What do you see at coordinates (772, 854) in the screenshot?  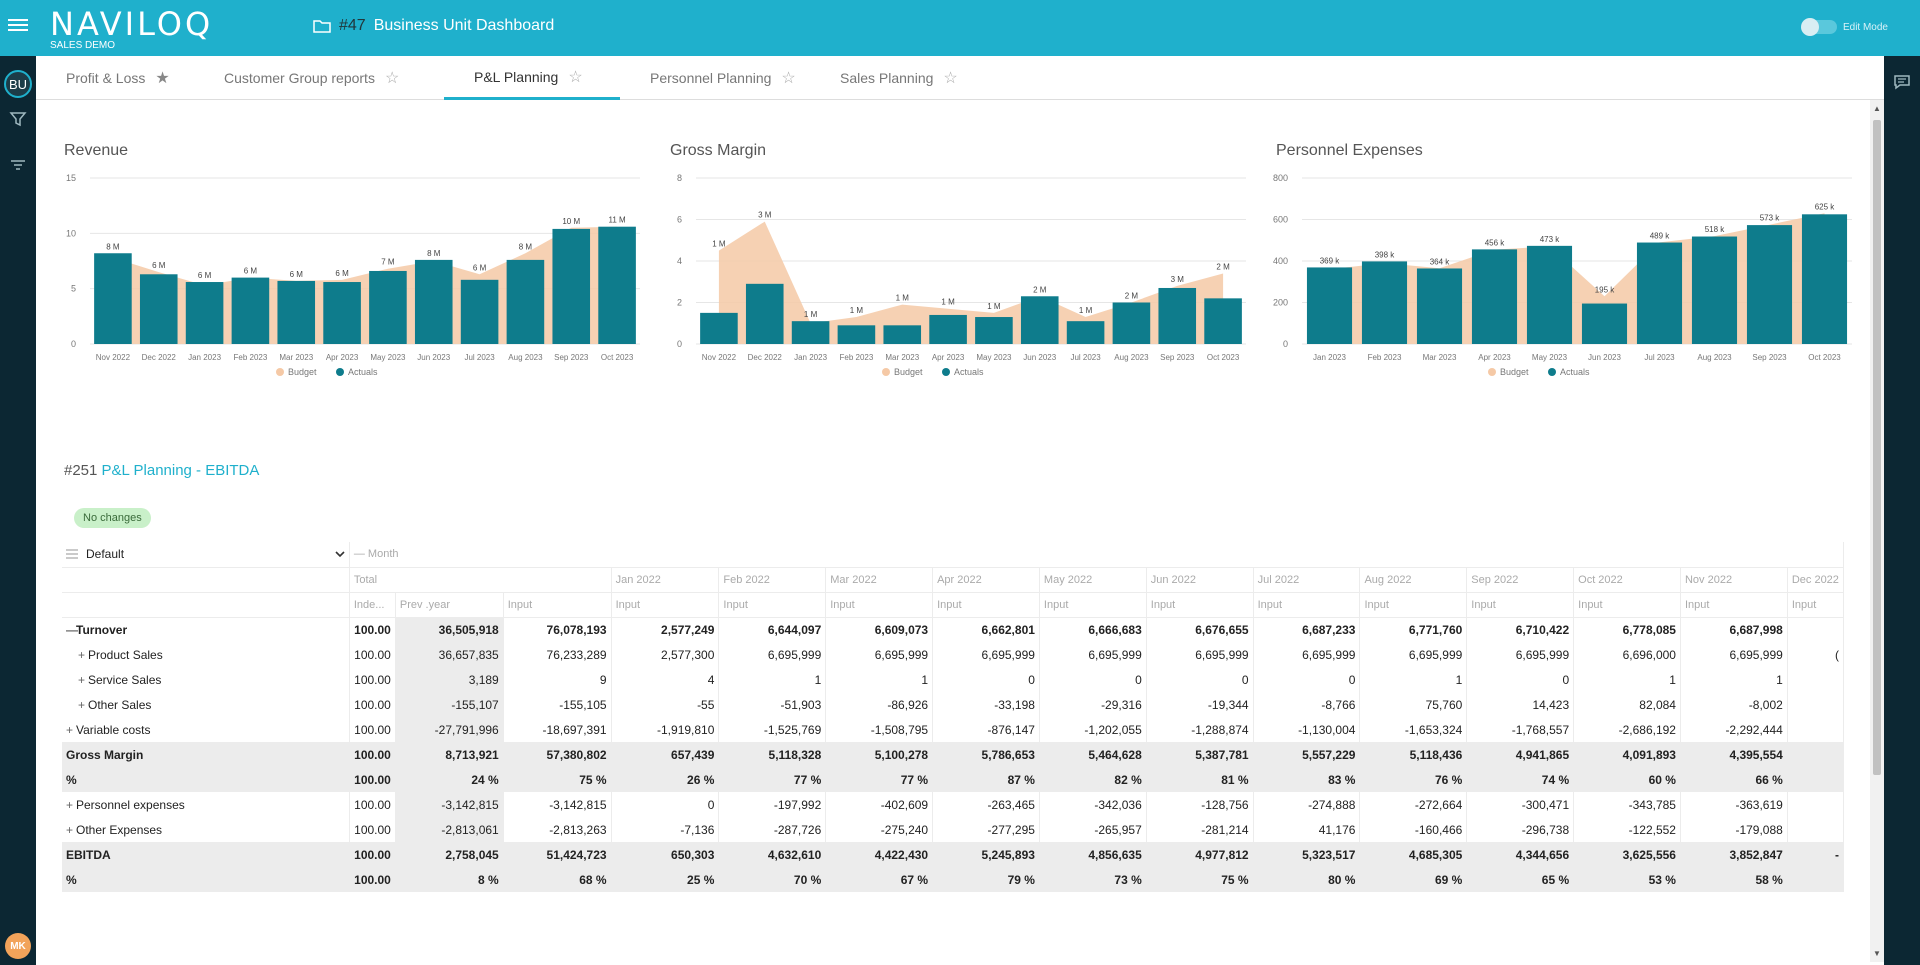 I see `month-value-cell: 4,632,610` at bounding box center [772, 854].